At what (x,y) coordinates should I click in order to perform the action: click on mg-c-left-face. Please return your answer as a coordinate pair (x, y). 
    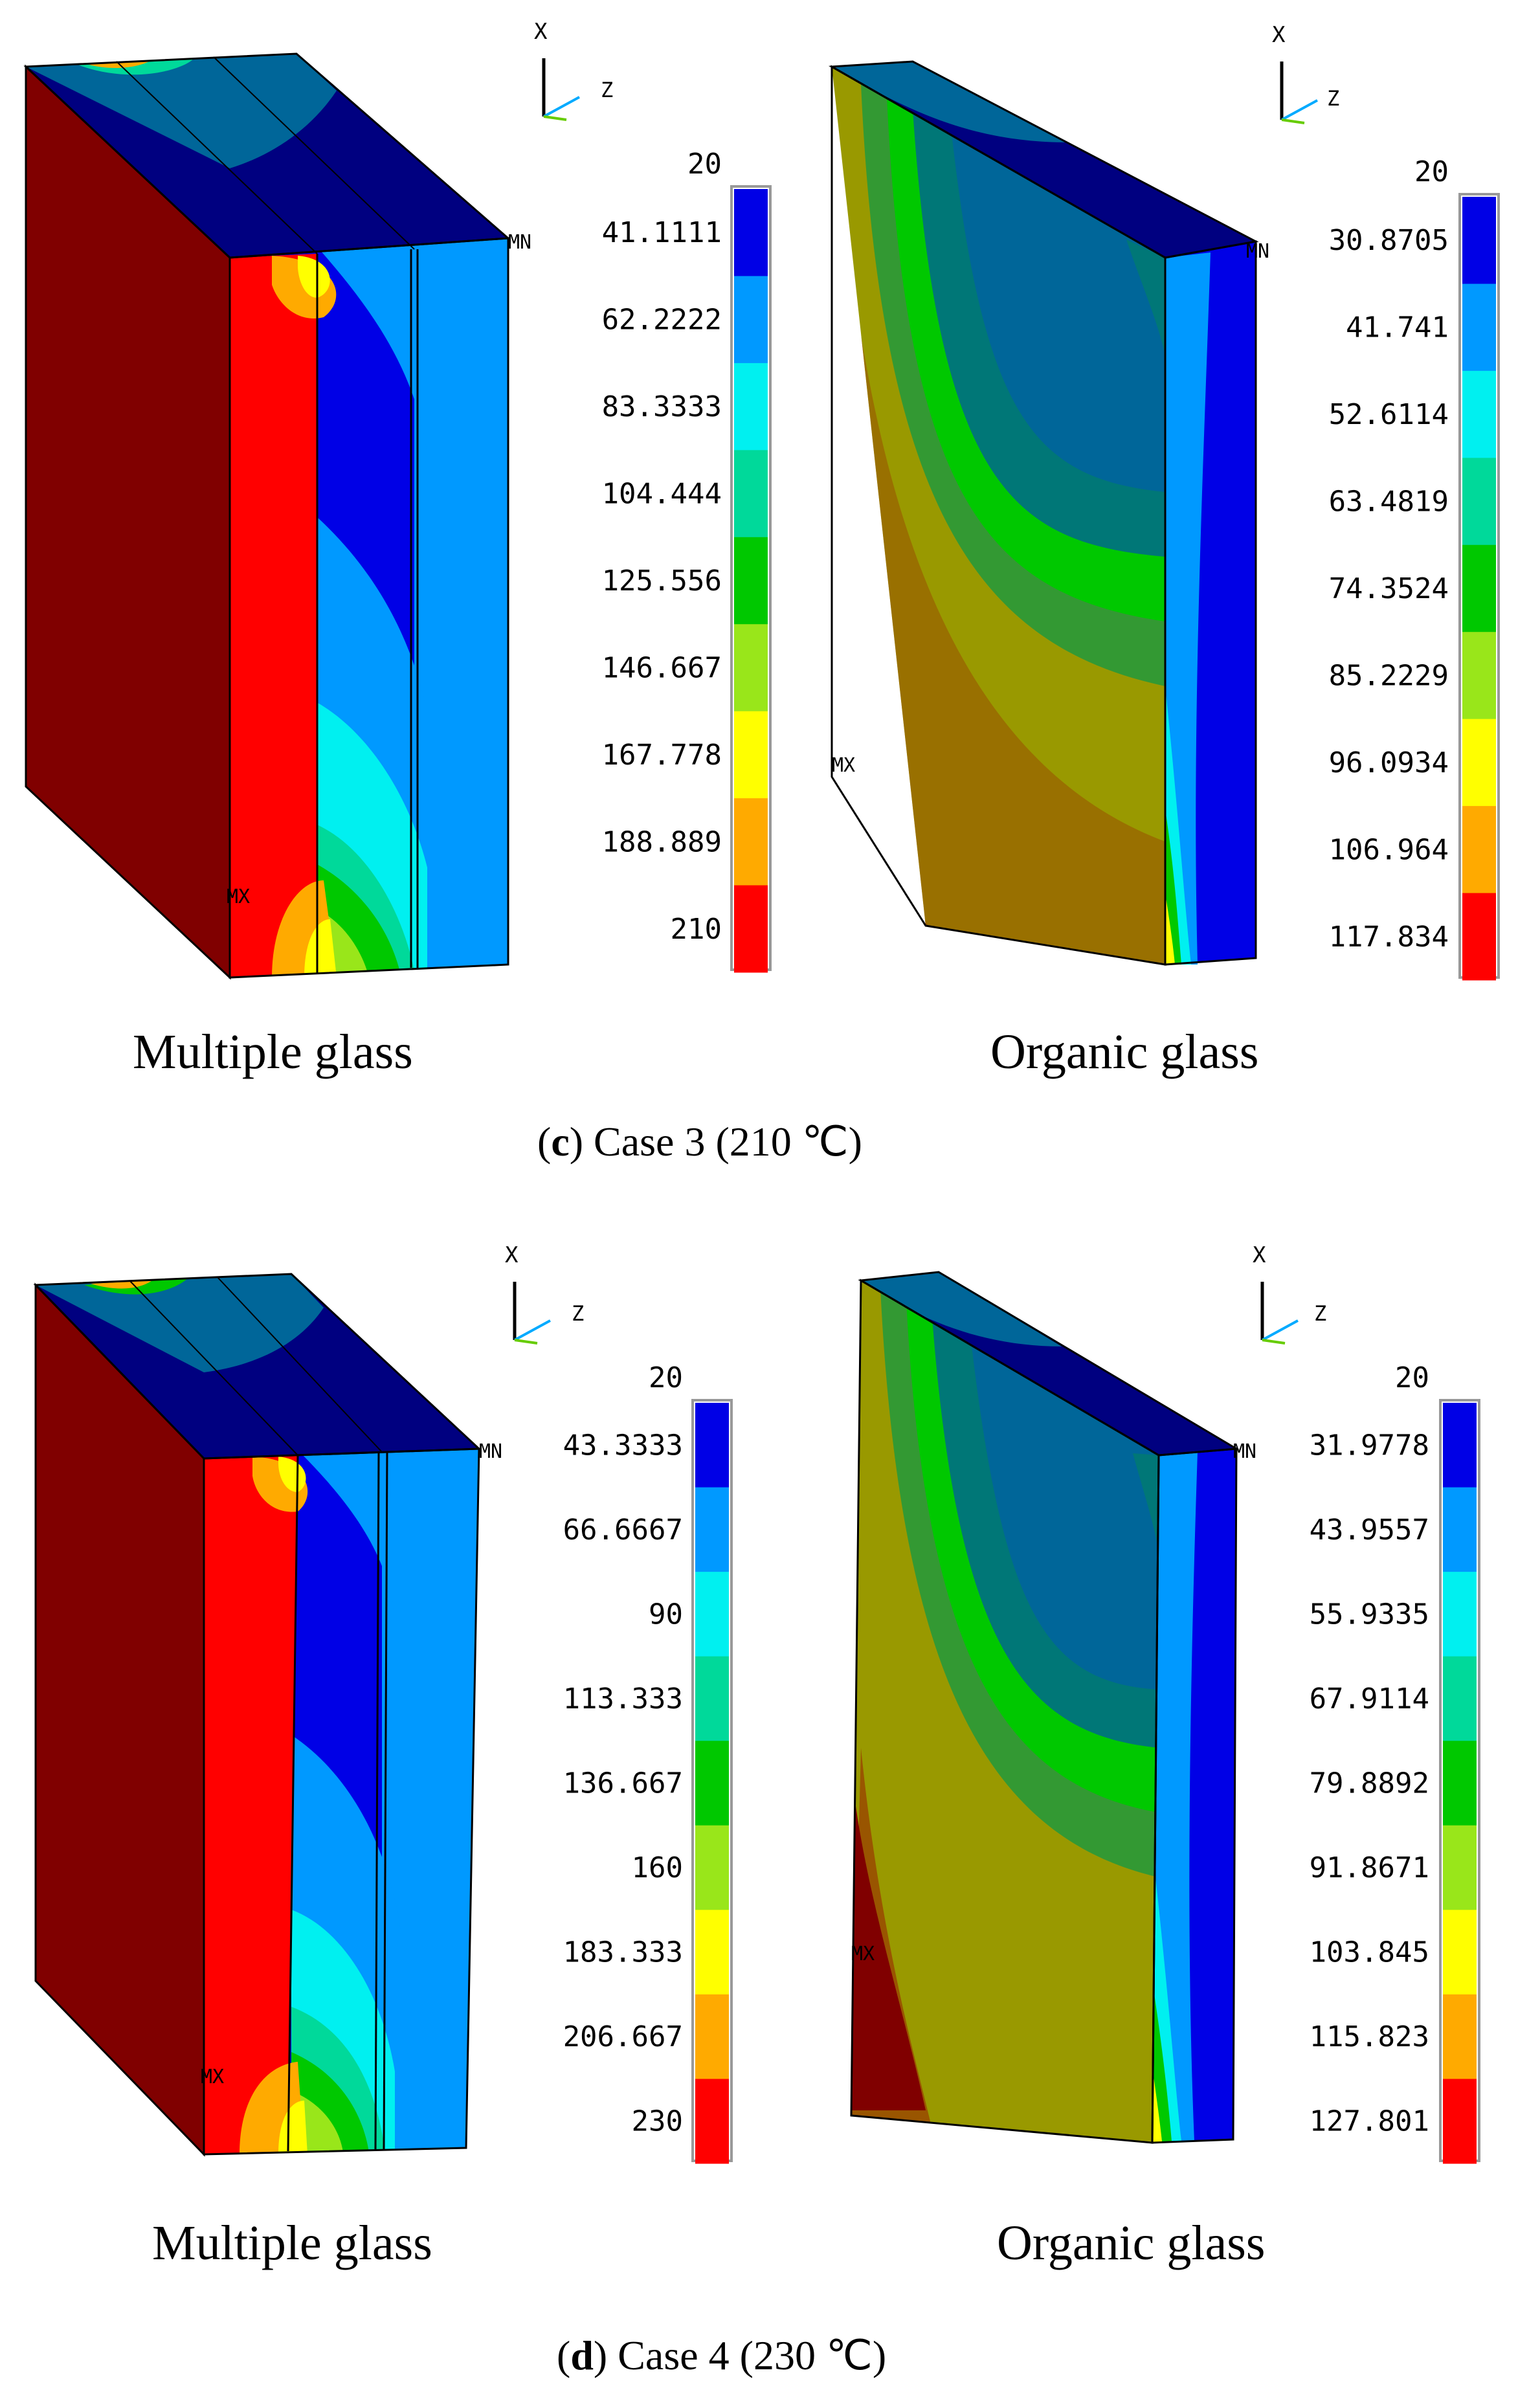
    Looking at the image, I should click on (128, 522).